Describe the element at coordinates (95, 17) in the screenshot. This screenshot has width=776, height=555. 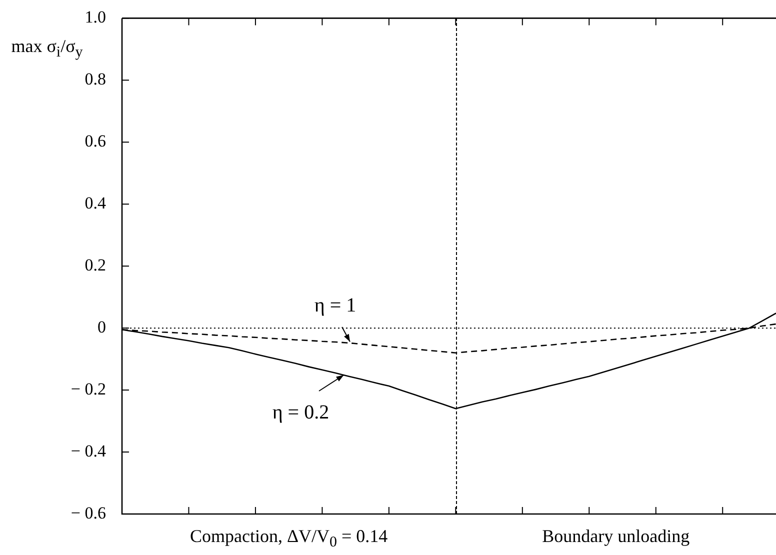
I see `y-tick-label: 1.0` at that location.